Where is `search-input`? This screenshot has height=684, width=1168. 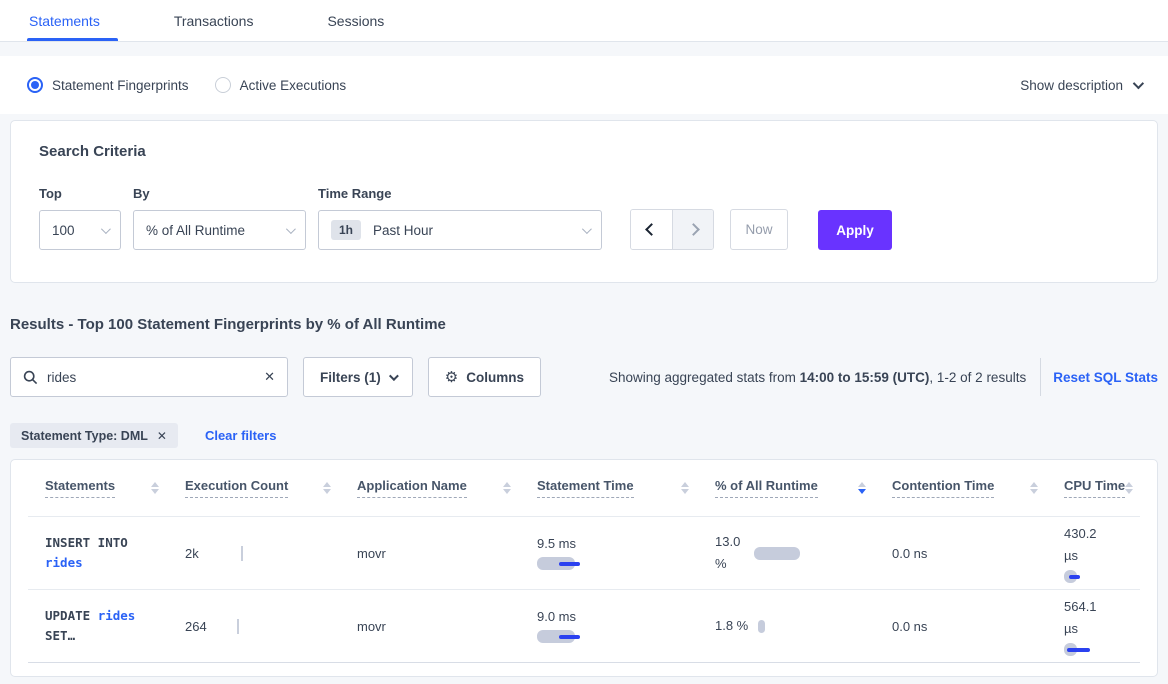
search-input is located at coordinates (156, 377).